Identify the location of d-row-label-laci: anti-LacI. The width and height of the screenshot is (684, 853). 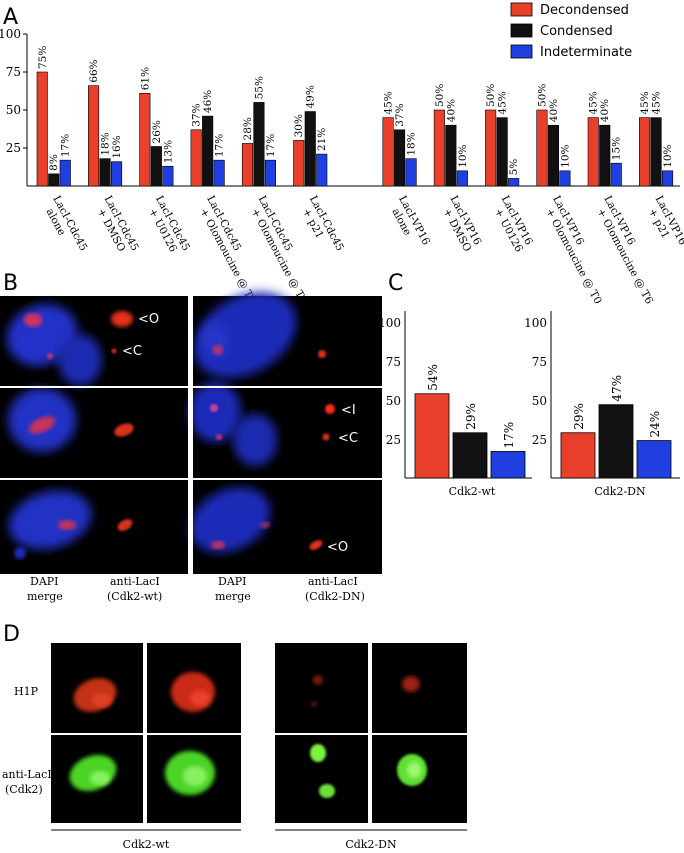
(27, 774).